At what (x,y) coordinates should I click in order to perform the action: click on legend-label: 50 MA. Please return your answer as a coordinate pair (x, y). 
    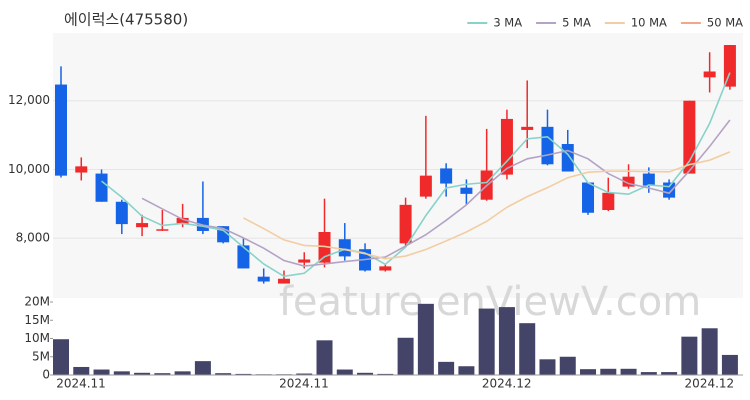
    Looking at the image, I should click on (725, 23).